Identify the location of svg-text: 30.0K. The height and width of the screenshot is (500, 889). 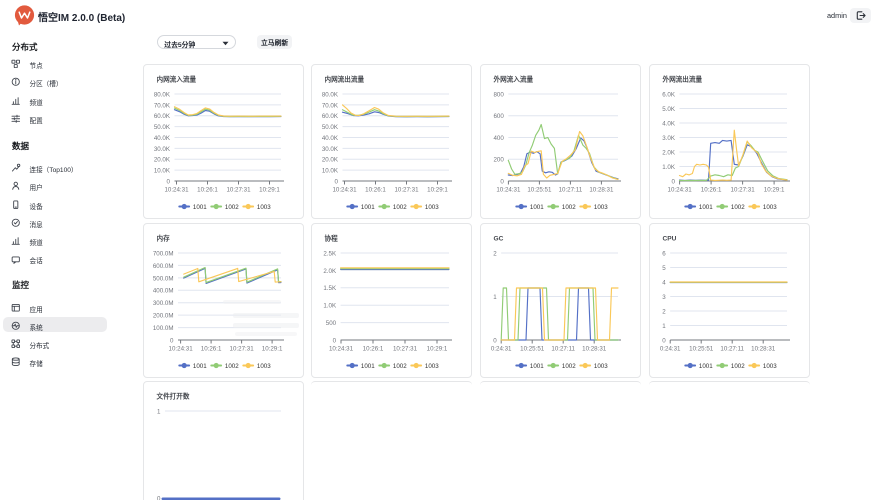
(161, 149).